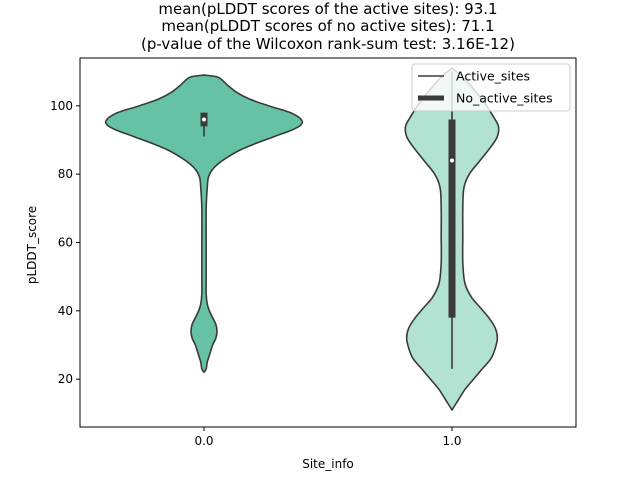 This screenshot has width=640, height=480. What do you see at coordinates (452, 218) in the screenshot?
I see `violin-iqr-box-1.0` at bounding box center [452, 218].